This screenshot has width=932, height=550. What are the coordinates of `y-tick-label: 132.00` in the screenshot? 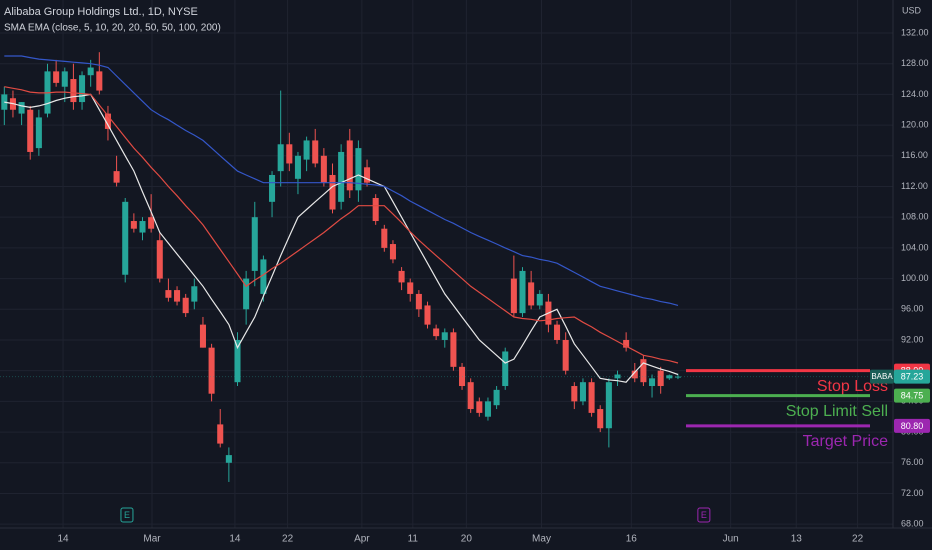 It's located at (915, 32).